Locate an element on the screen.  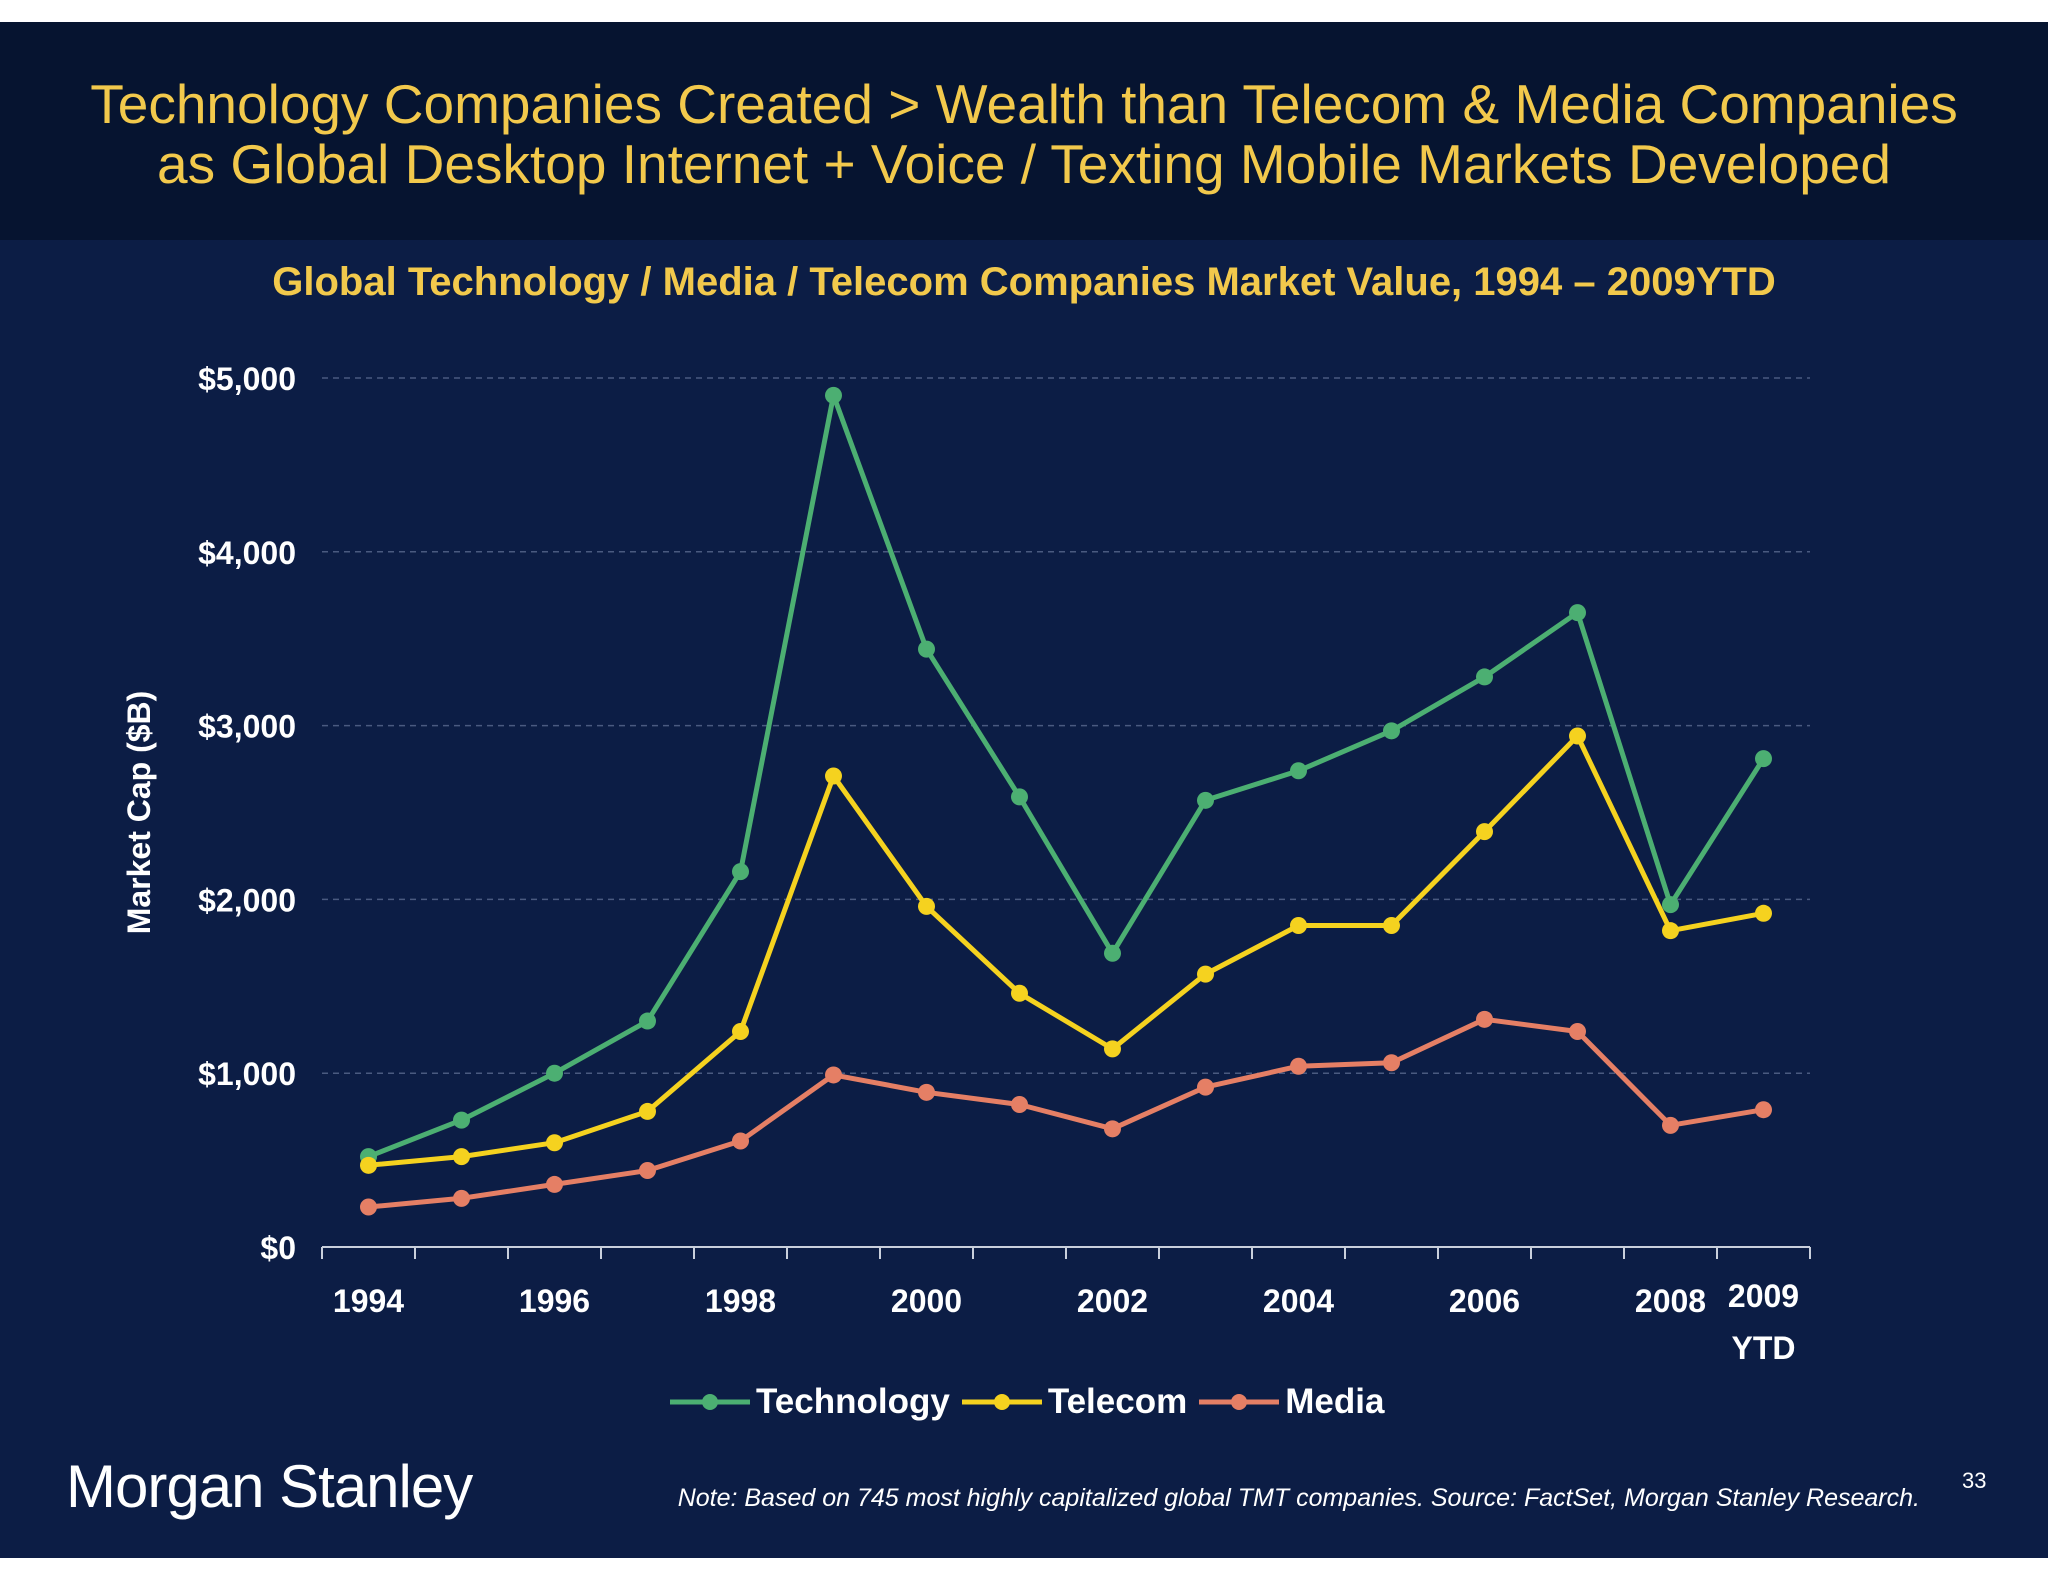
y-tick-label: $2,000 is located at coordinates (247, 900).